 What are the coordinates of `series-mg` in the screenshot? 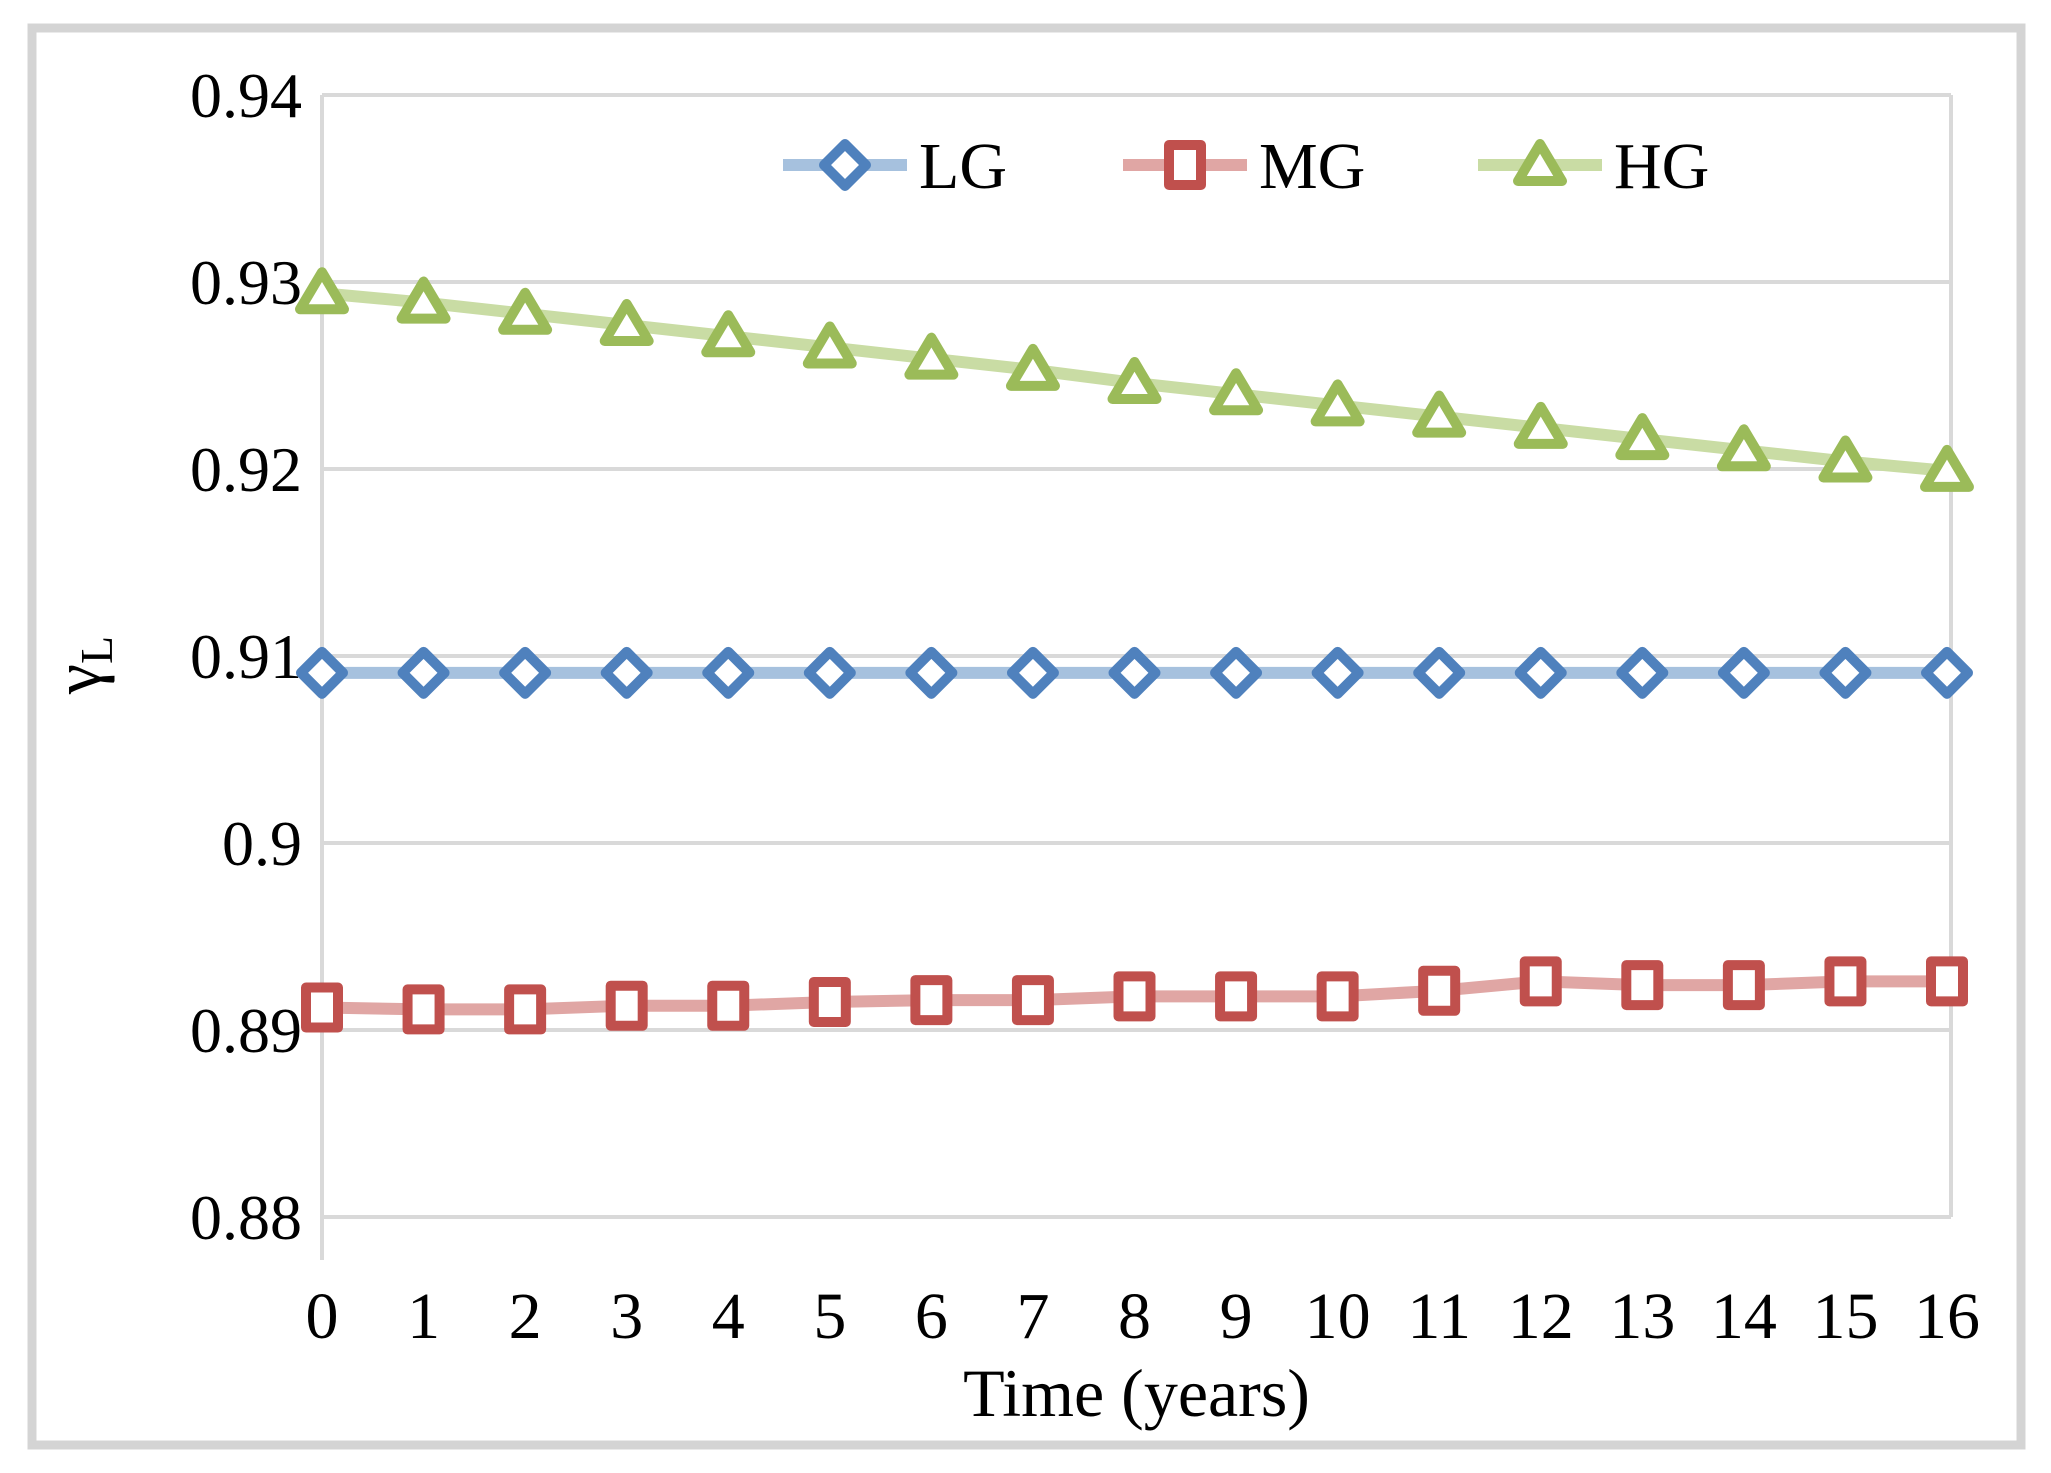 It's located at (1134, 995).